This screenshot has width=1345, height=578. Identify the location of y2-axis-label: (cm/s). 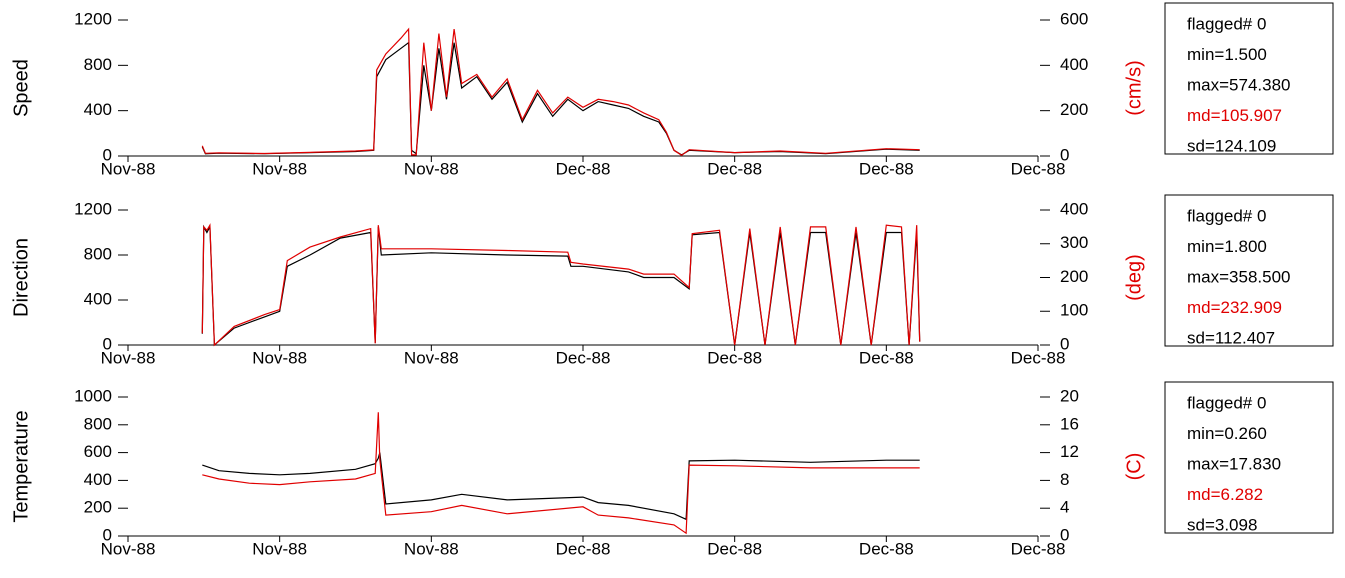
(1134, 88).